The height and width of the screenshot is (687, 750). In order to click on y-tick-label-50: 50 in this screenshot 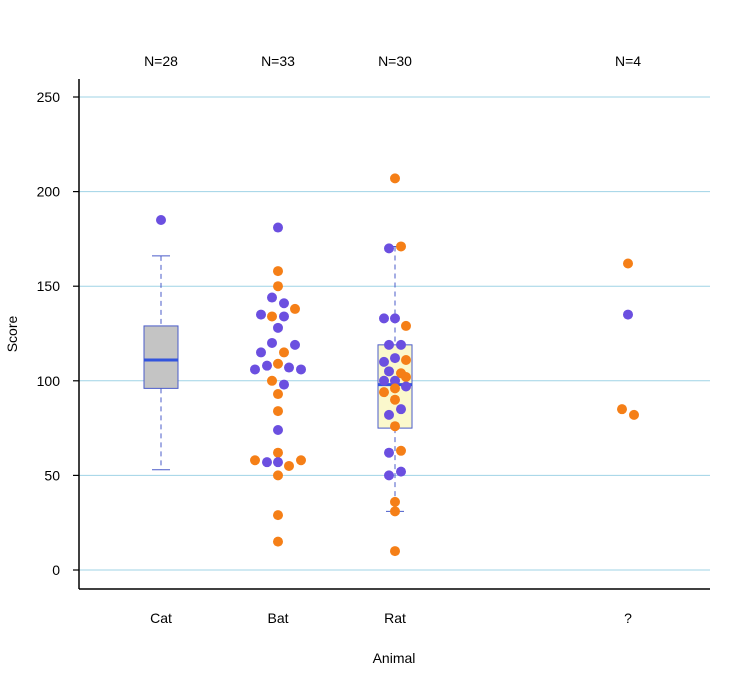, I will do `click(52, 475)`.